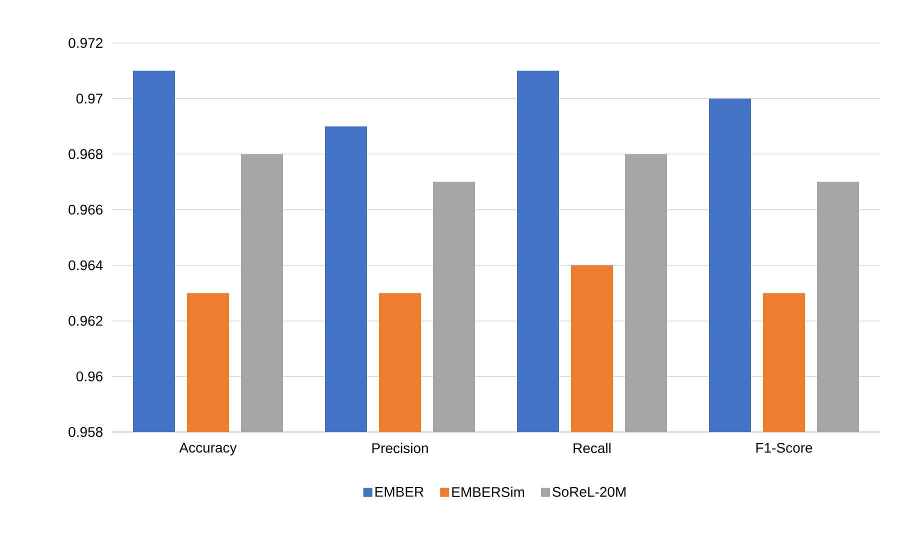 The width and height of the screenshot is (912, 536). Describe the element at coordinates (85, 321) in the screenshot. I see `y-tick-label: 0.962` at that location.